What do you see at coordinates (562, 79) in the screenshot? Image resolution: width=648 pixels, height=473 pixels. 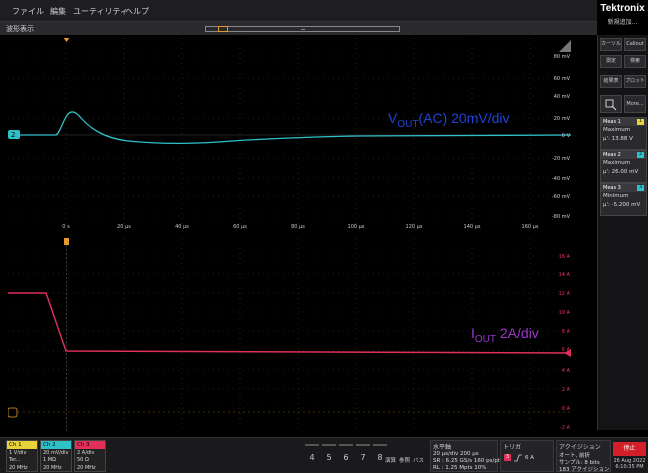 I see `y-tick-label: 60 mV` at bounding box center [562, 79].